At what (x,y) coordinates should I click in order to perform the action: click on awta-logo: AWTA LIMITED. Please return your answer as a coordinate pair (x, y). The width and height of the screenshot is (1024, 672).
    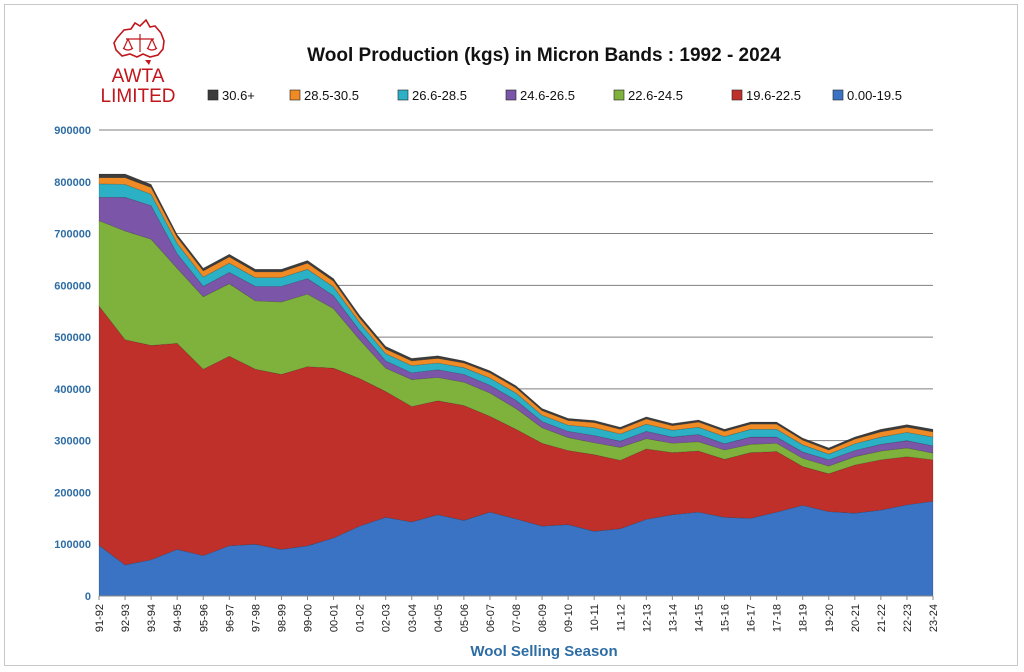
    Looking at the image, I should click on (138, 62).